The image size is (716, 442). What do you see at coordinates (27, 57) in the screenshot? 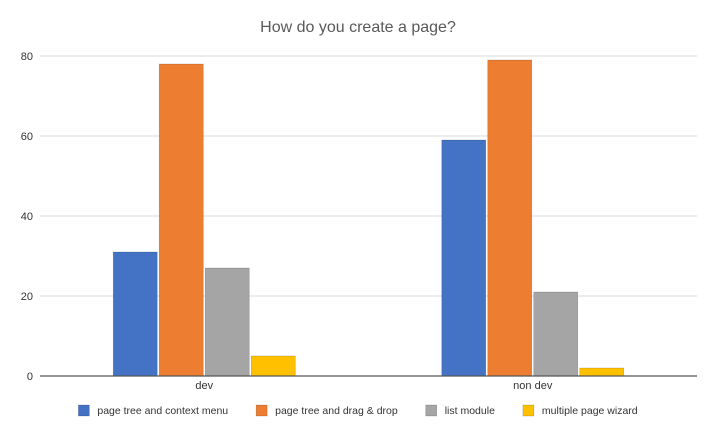
I see `y-tick-label: 80` at bounding box center [27, 57].